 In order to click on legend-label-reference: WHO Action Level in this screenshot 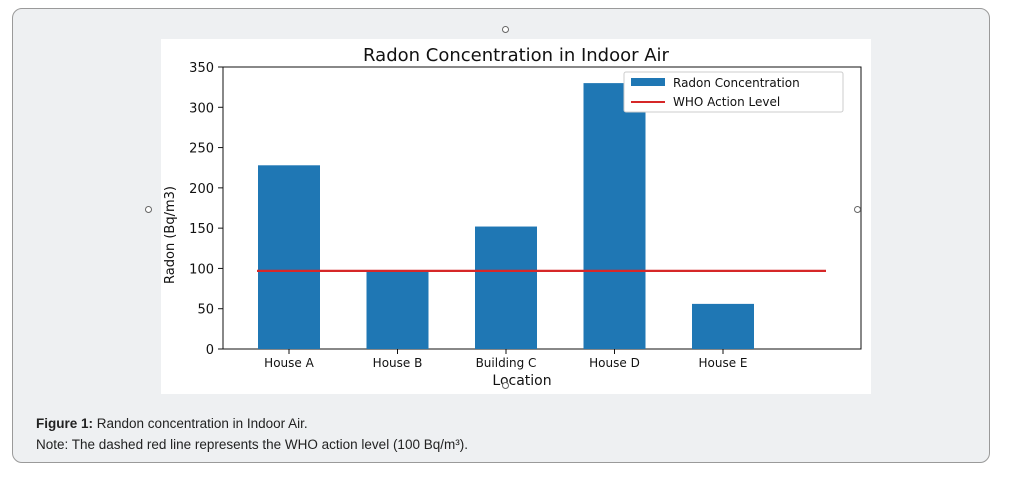, I will do `click(726, 102)`.